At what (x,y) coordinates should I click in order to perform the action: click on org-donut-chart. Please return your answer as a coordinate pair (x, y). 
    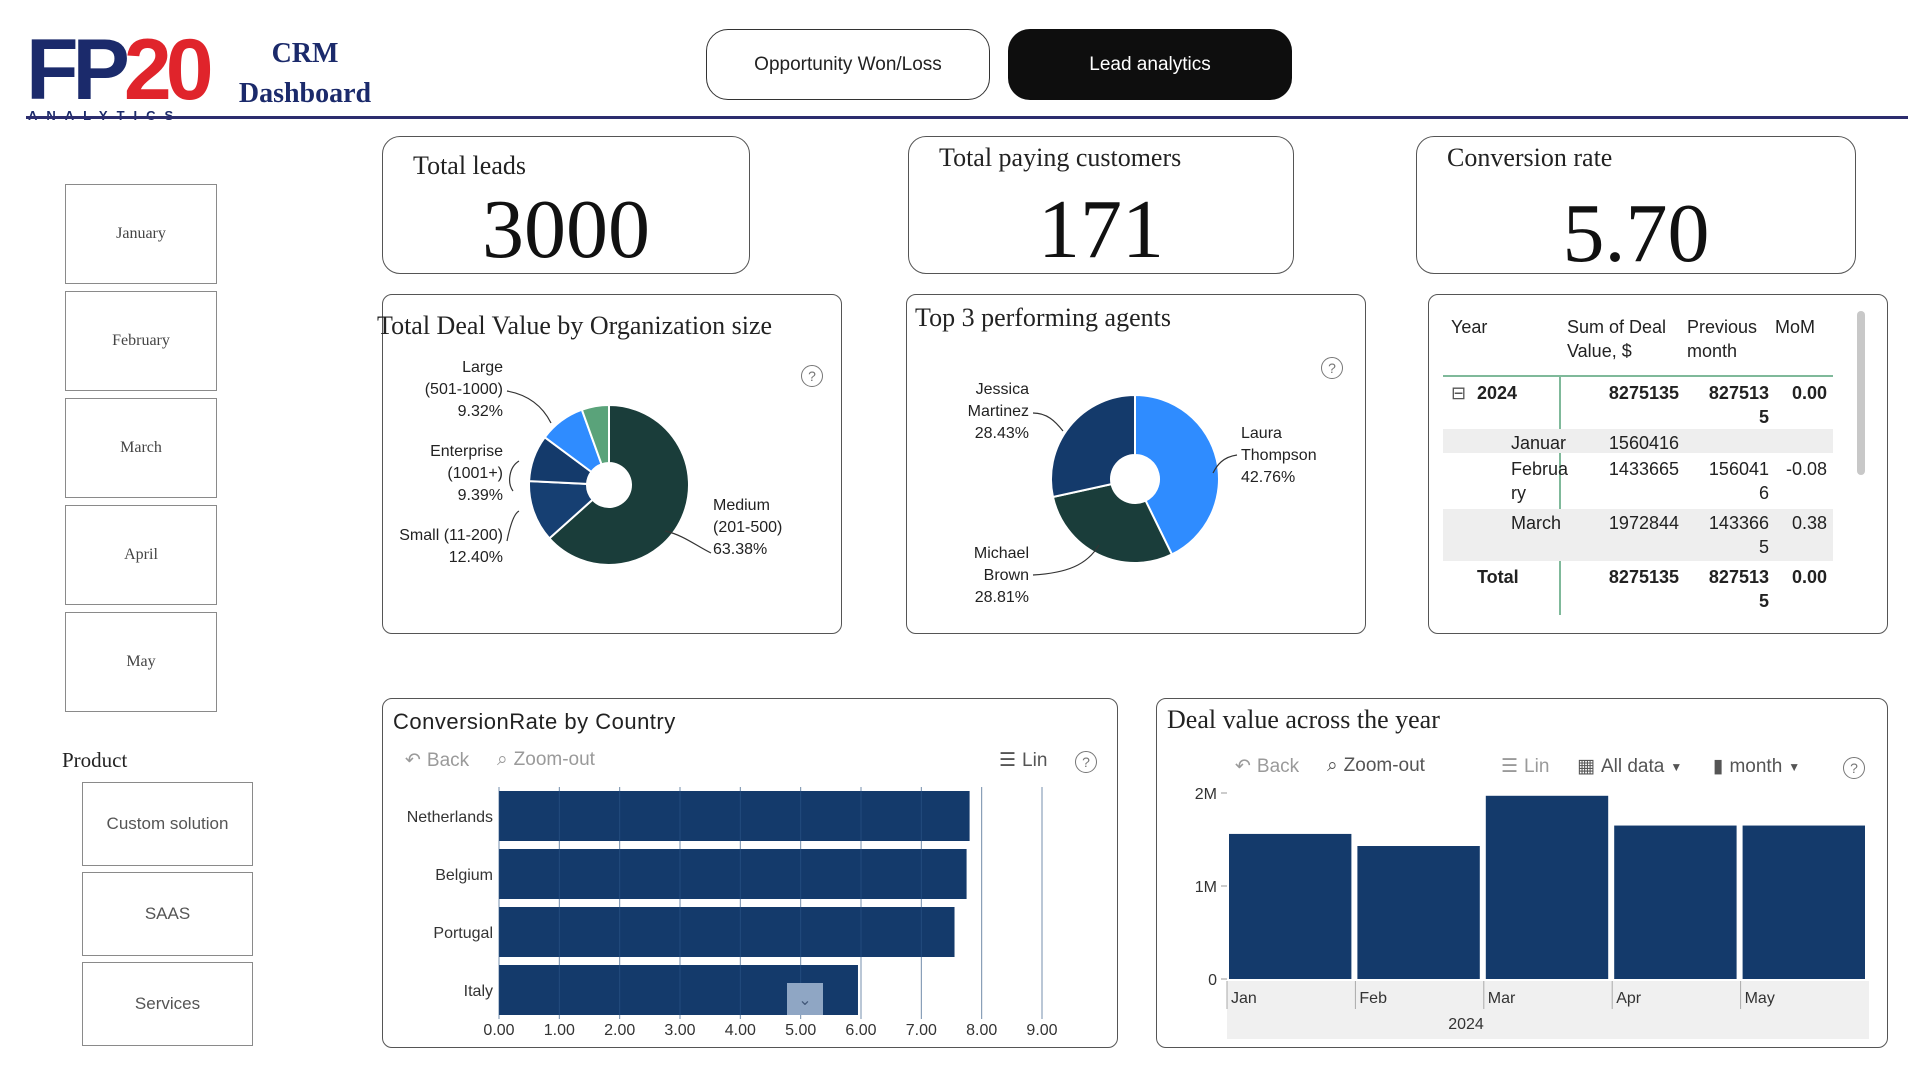
    Looking at the image, I should click on (609, 478).